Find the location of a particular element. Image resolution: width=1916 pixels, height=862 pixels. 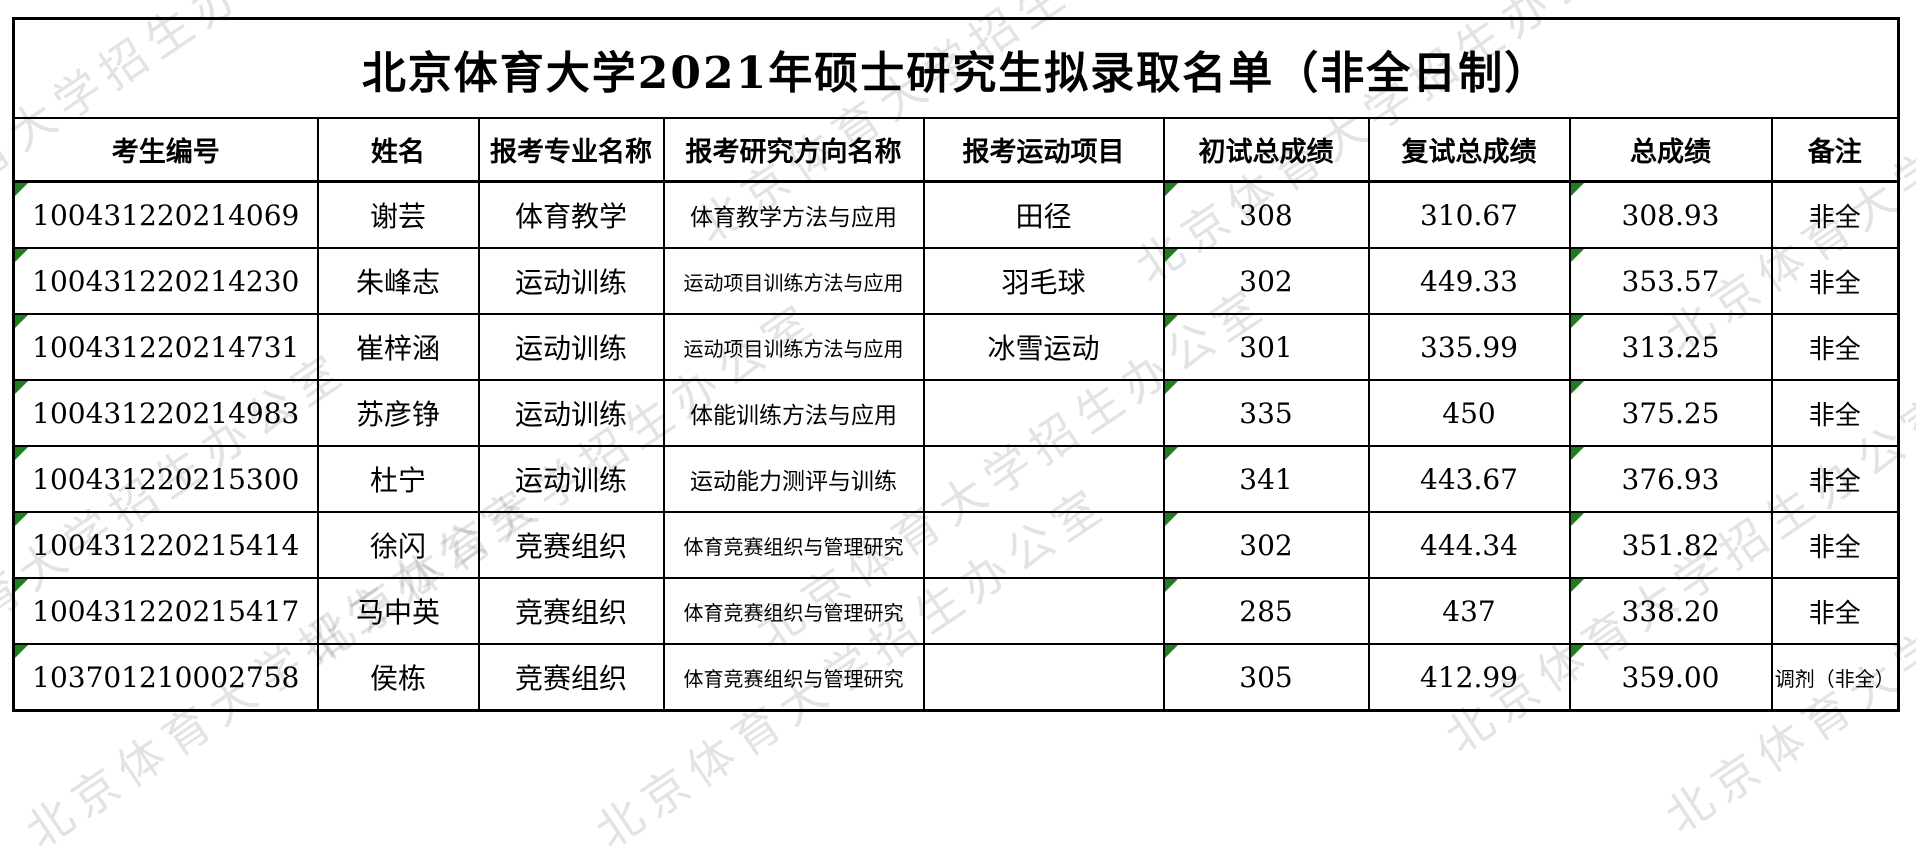

page-title: 北京体育大学2021年硕士研究生拟录取名单（非全日制） is located at coordinates (956, 68).